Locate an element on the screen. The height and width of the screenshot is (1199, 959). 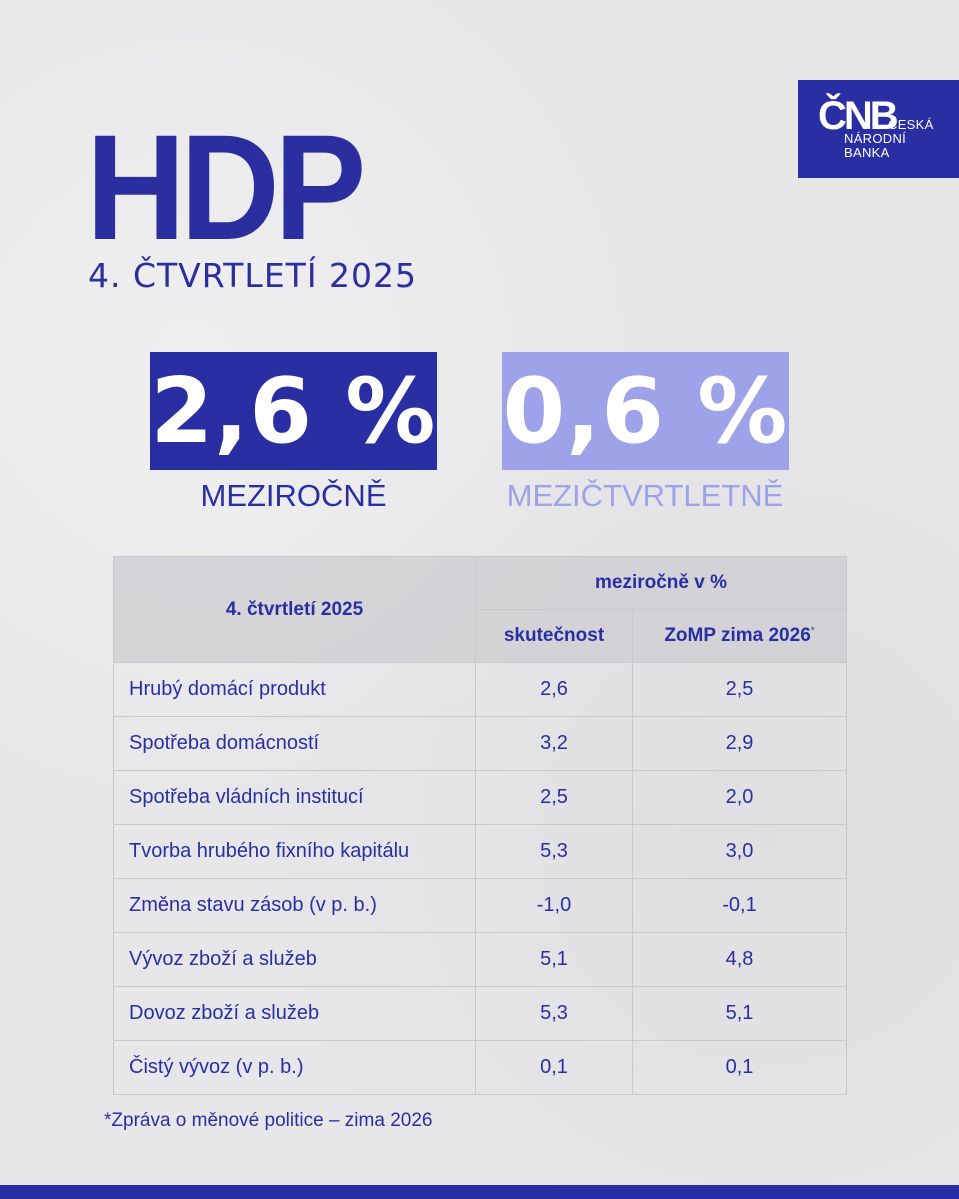
bottom-bar is located at coordinates (479, 1192).